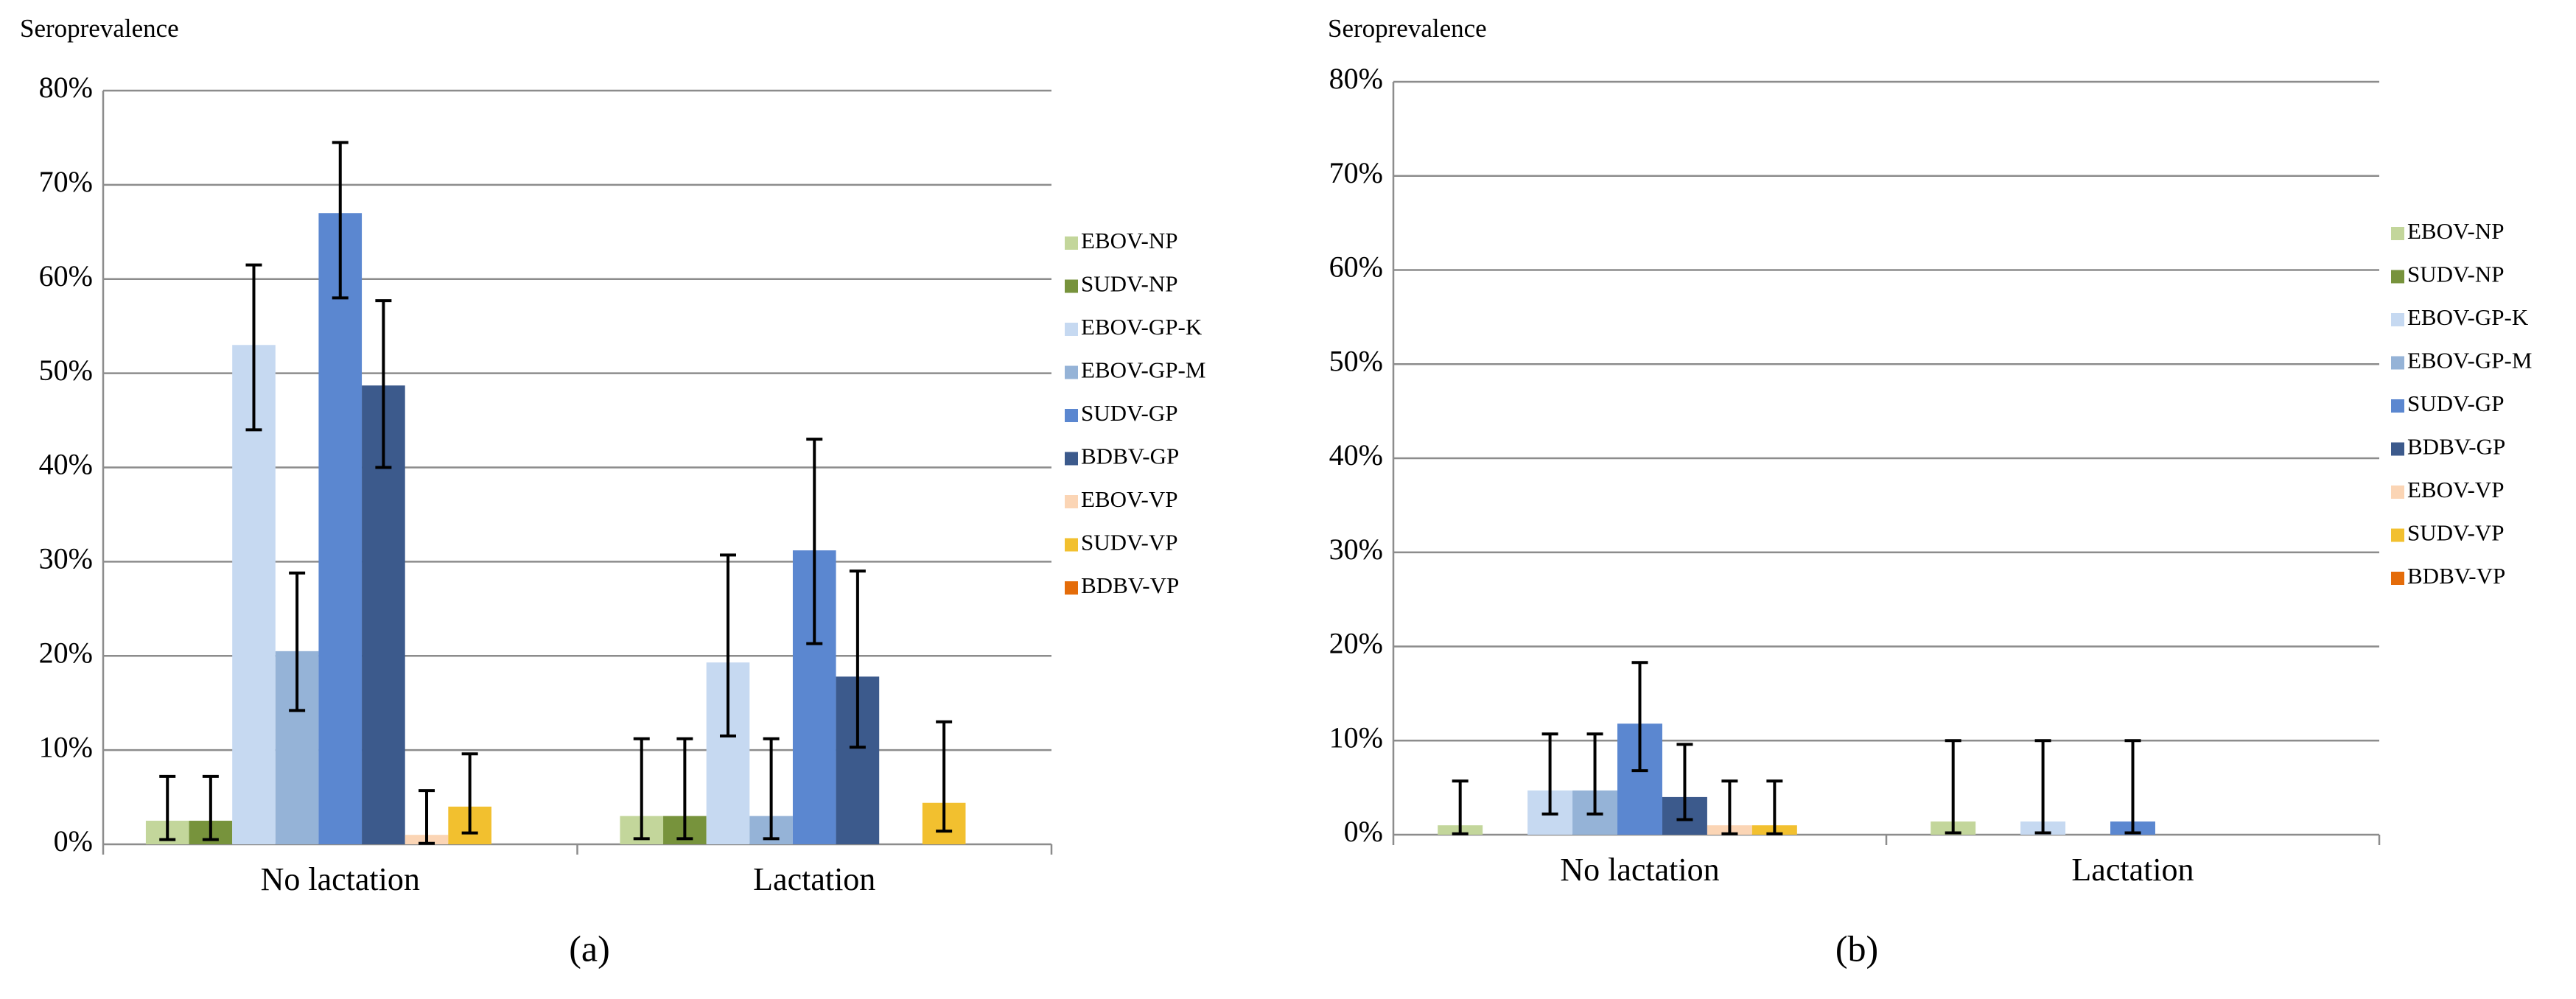 This screenshot has width=2576, height=999. I want to click on panel-label: (a), so click(589, 948).